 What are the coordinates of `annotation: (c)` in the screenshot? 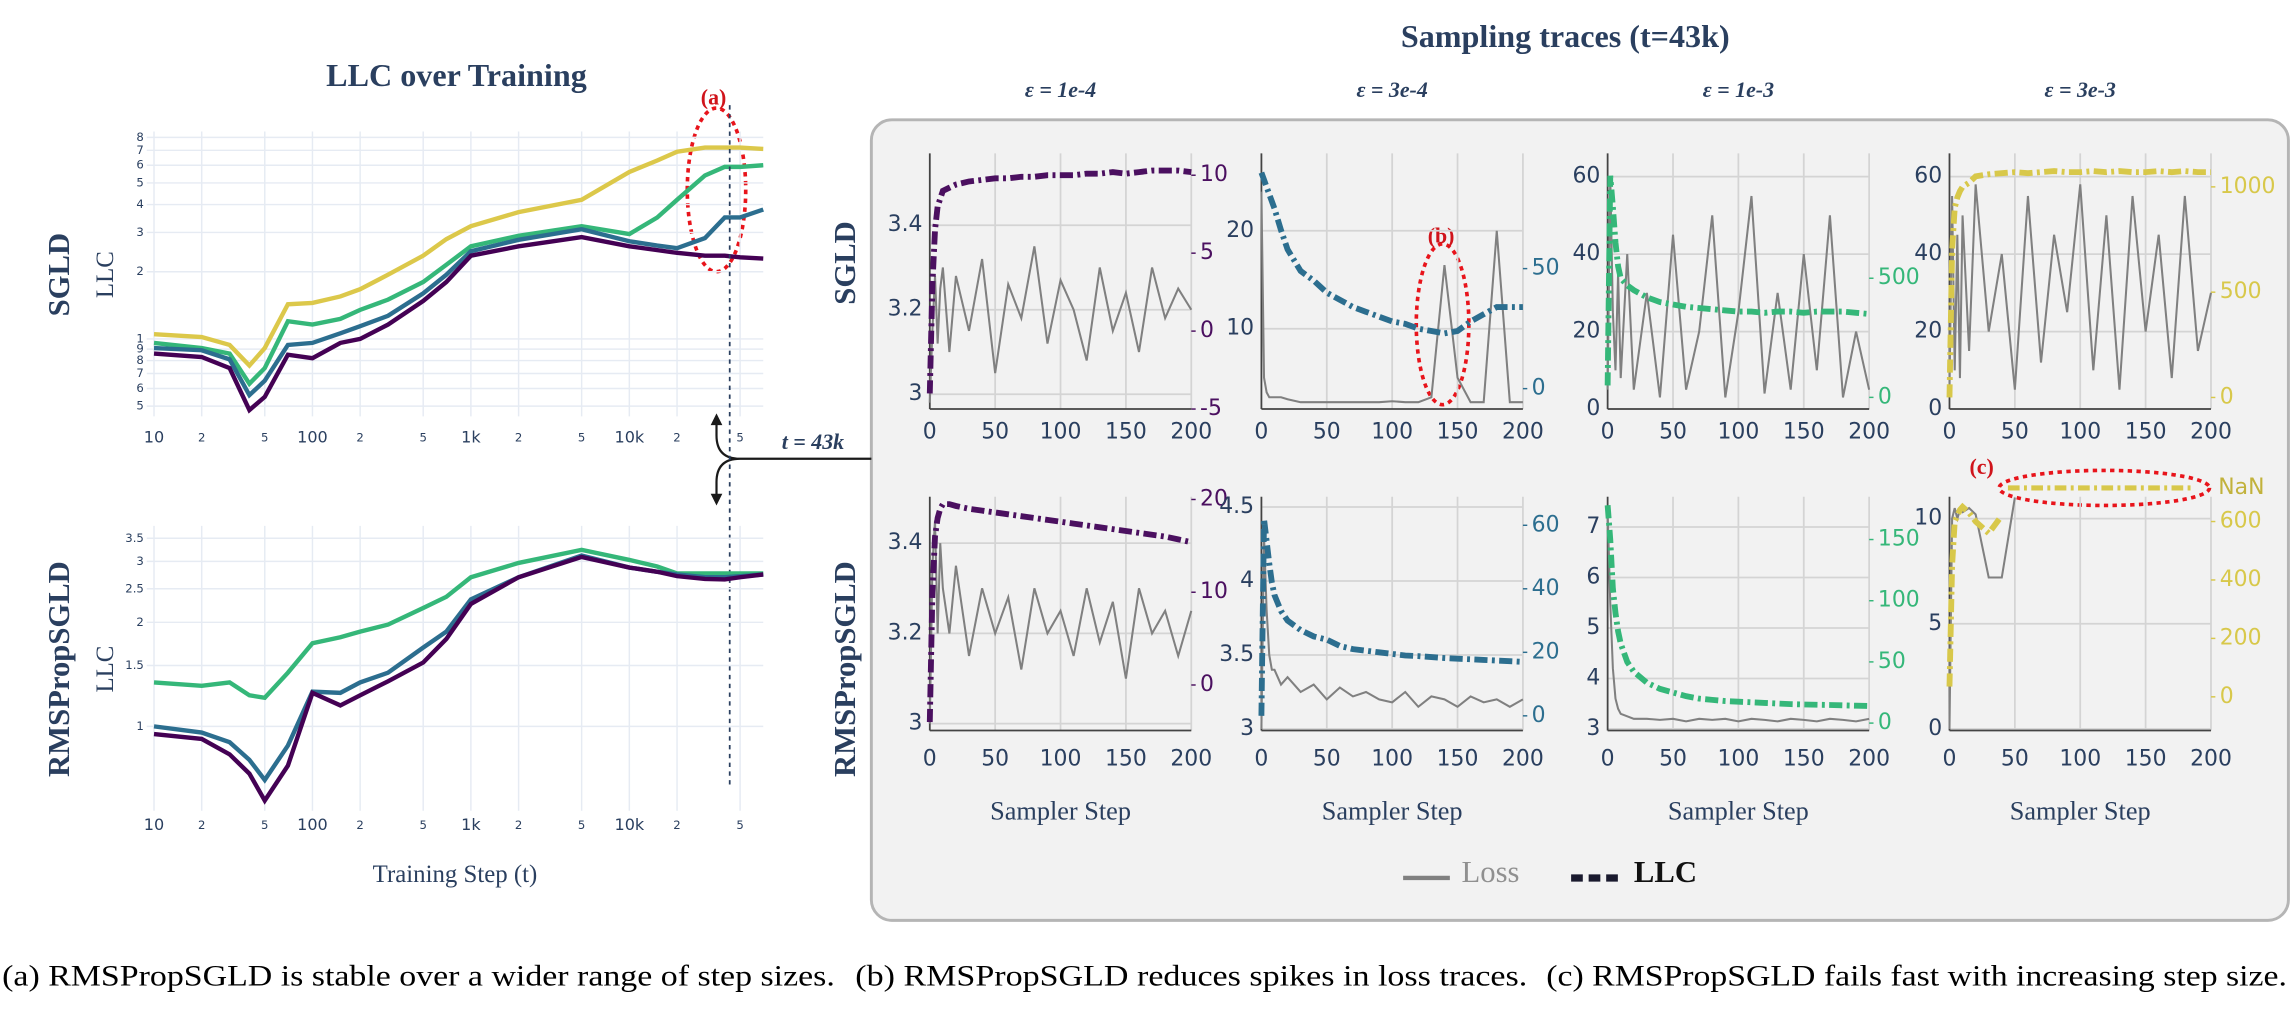 It's located at (1981, 466).